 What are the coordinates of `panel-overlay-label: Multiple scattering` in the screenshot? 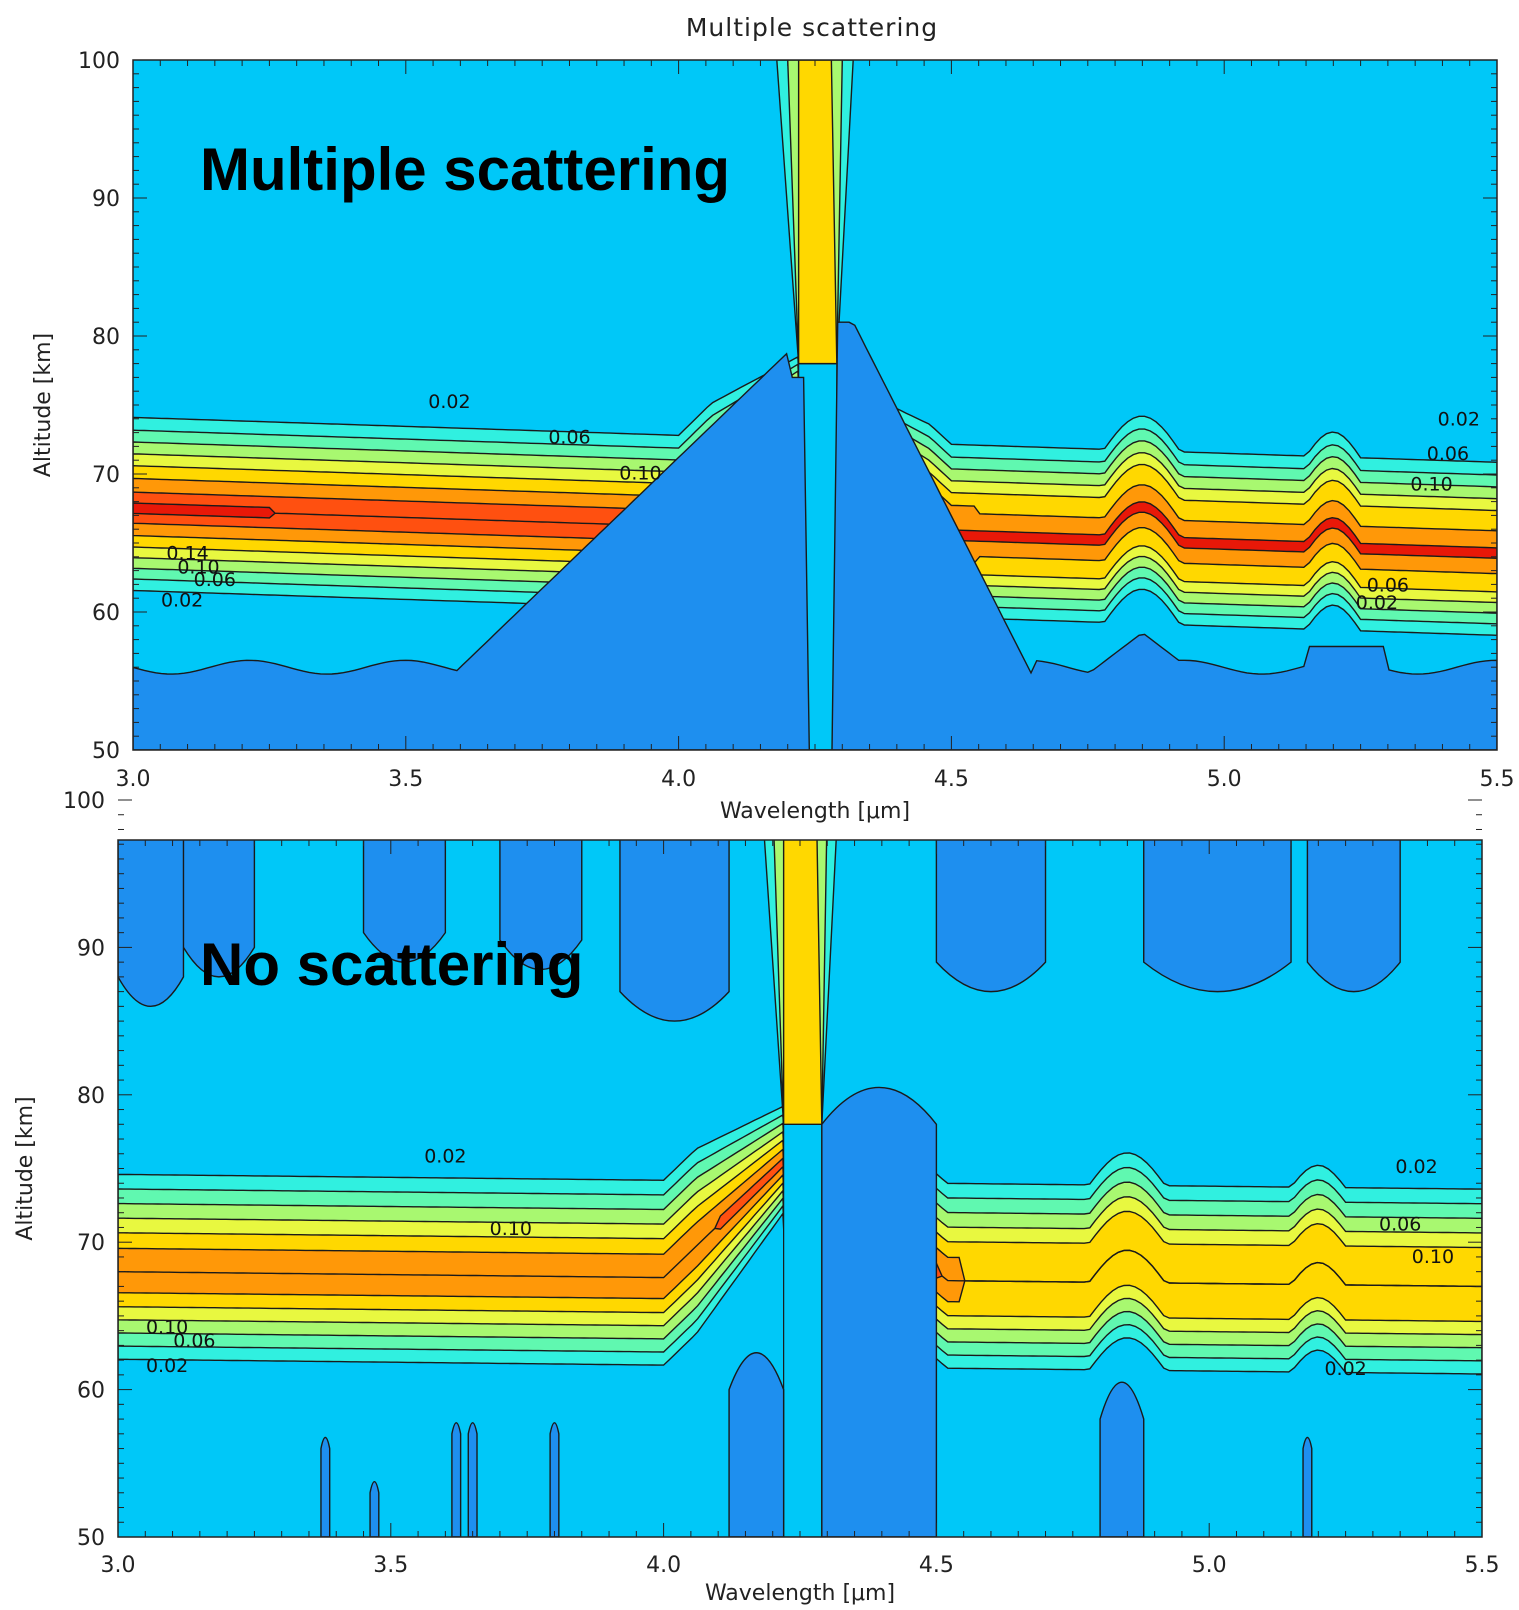 It's located at (465, 169).